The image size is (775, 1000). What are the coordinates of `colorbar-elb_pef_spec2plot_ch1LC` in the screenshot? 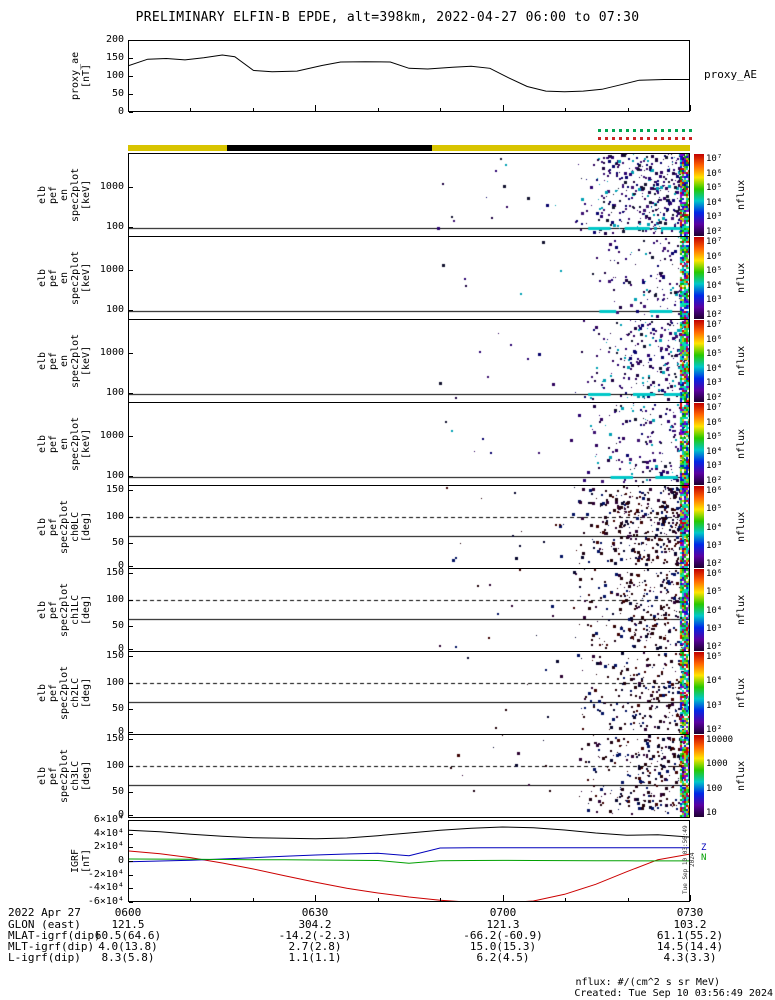 It's located at (699, 610).